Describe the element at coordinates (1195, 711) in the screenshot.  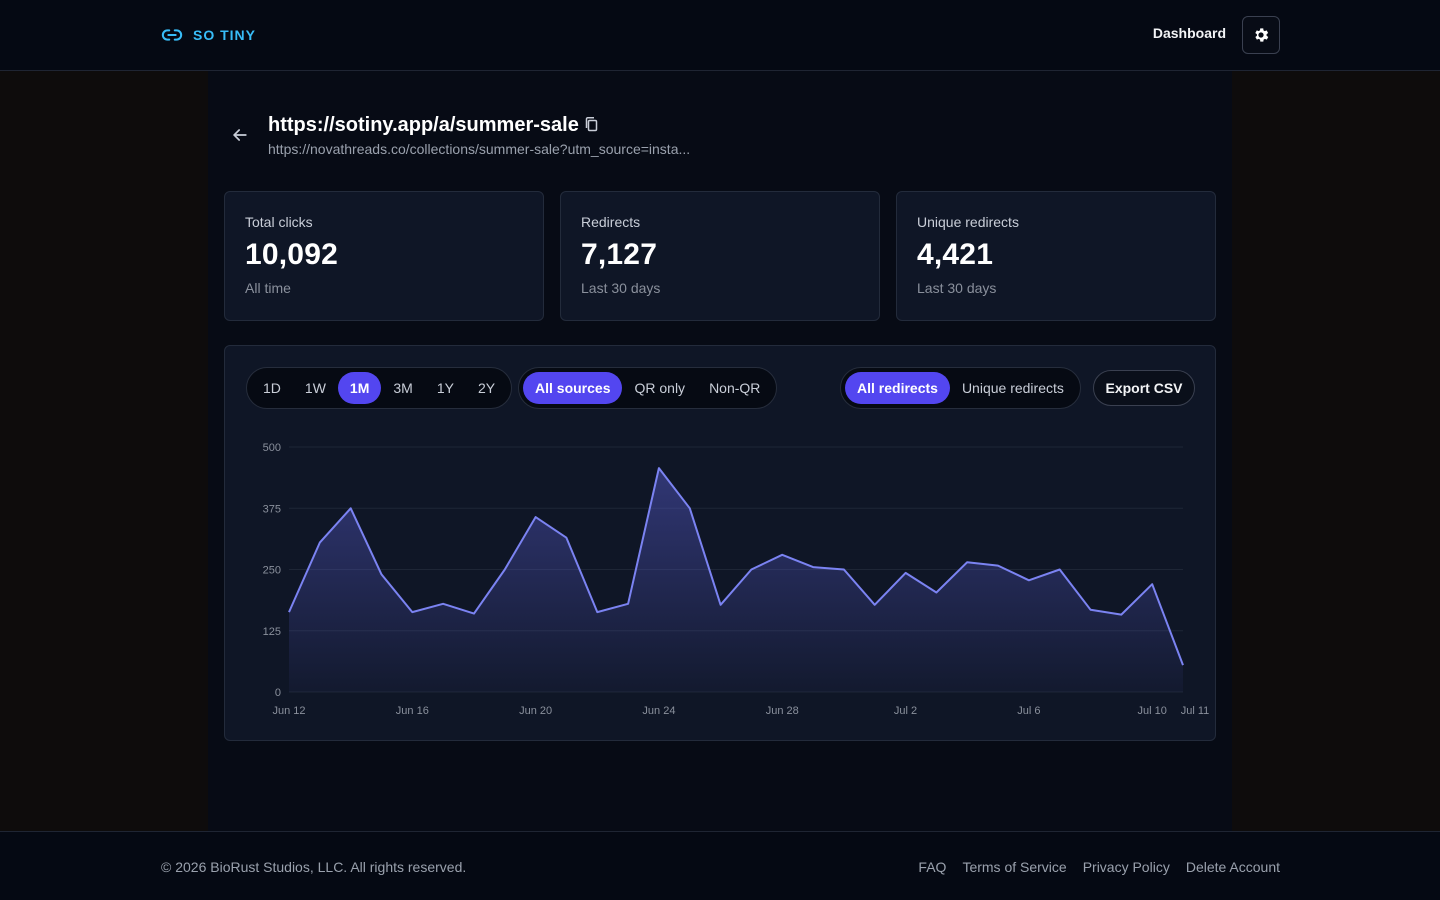
I see `x-tick-label: Jul 11` at that location.